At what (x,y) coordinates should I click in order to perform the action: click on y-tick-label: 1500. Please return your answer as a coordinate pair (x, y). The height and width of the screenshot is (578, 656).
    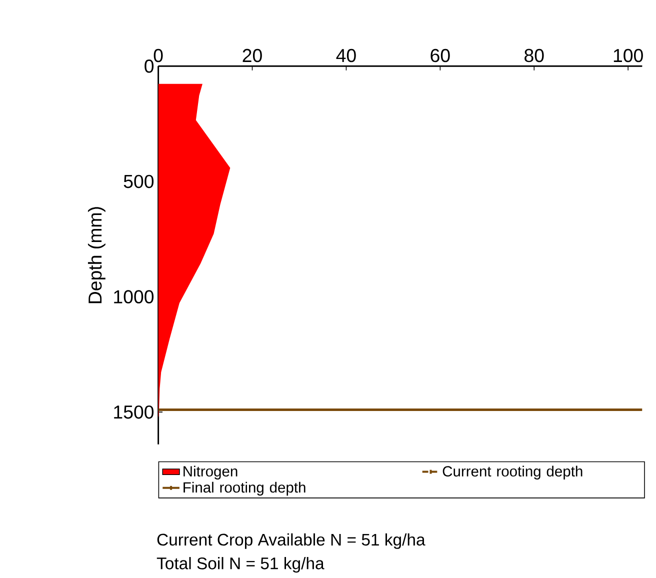
    Looking at the image, I should click on (134, 412).